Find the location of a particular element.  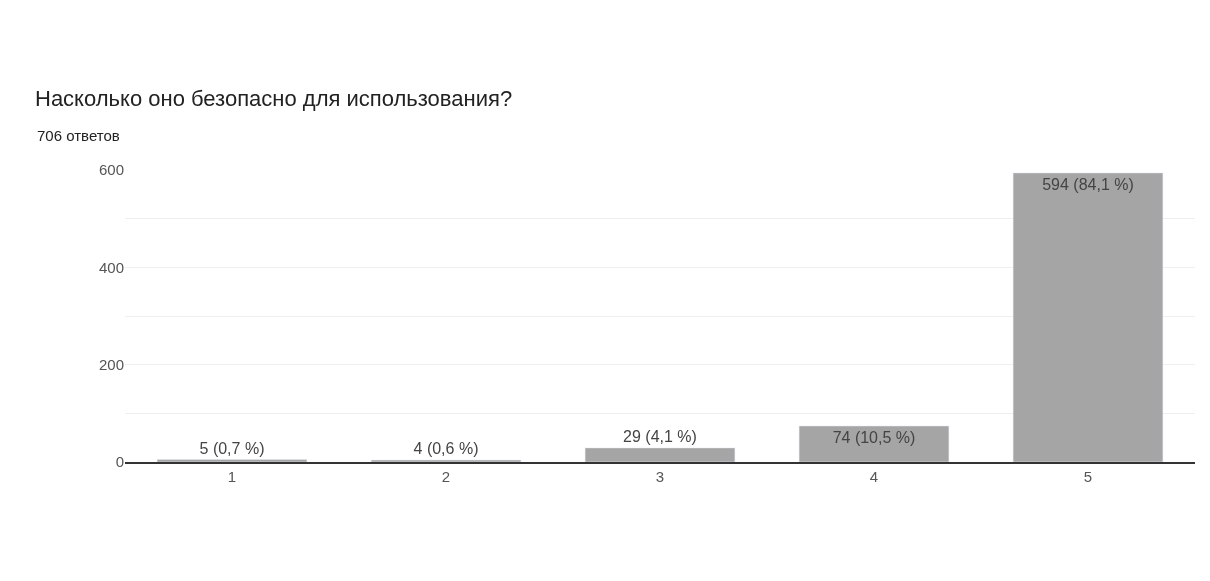

x-tick-label: 5 is located at coordinates (1088, 476).